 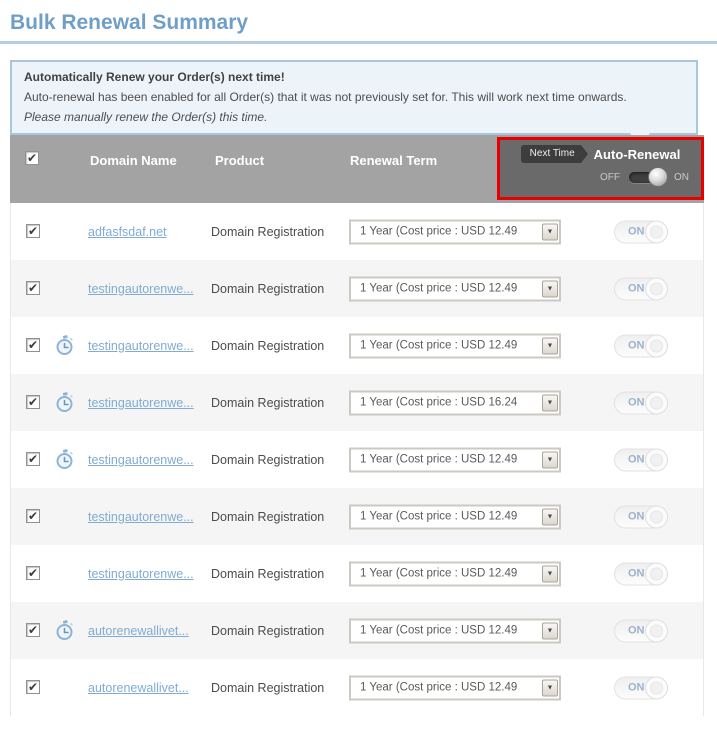 I want to click on next-time-badge: Next Time, so click(x=554, y=154).